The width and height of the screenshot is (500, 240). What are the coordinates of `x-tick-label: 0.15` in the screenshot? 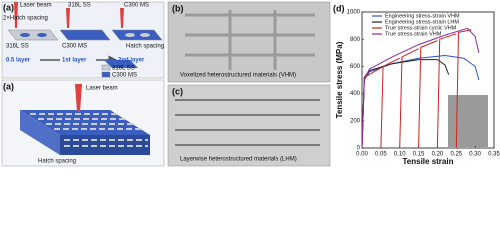 It's located at (419, 155).